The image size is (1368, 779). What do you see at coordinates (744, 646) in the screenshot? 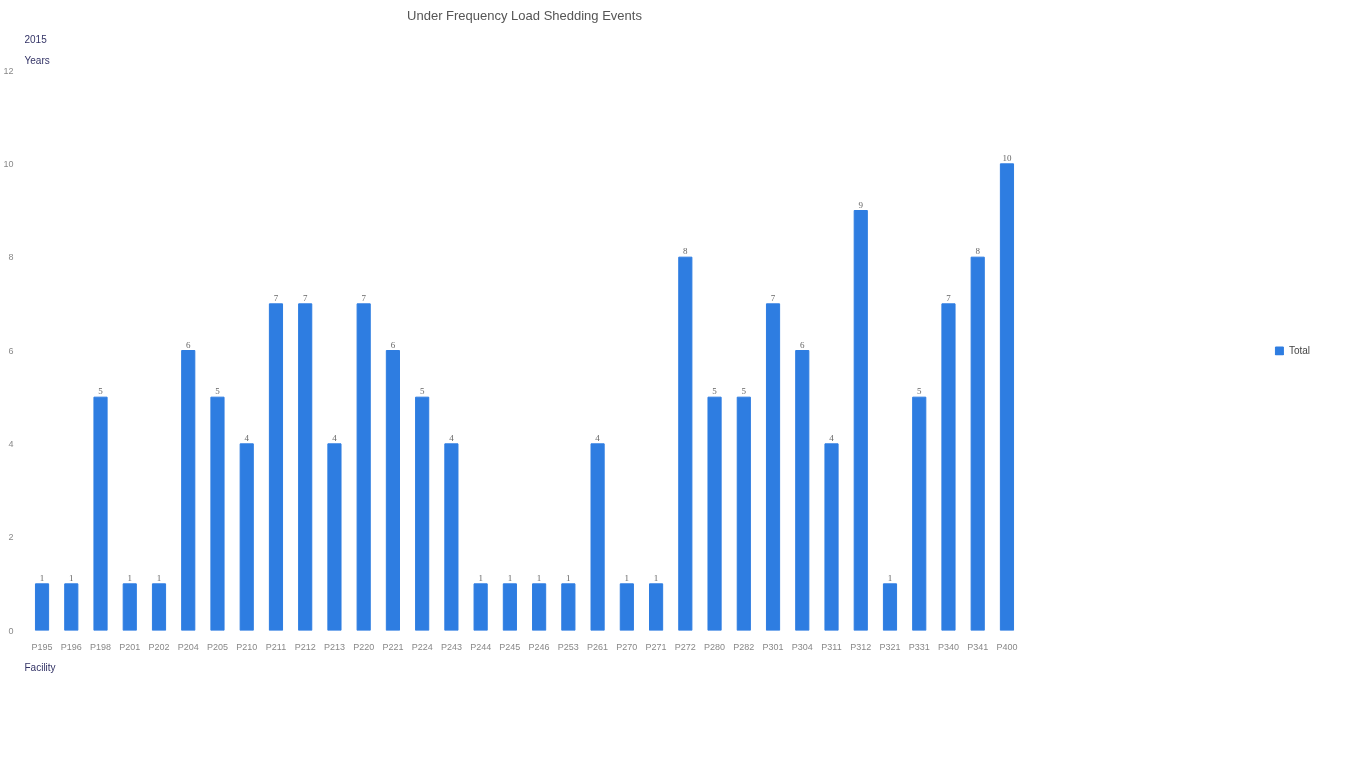
I see `x-tick-label: P282` at bounding box center [744, 646].